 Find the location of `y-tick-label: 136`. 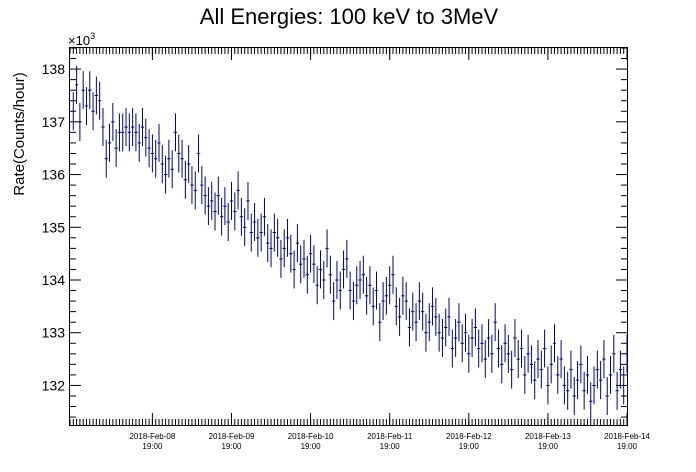

y-tick-label: 136 is located at coordinates (54, 175).